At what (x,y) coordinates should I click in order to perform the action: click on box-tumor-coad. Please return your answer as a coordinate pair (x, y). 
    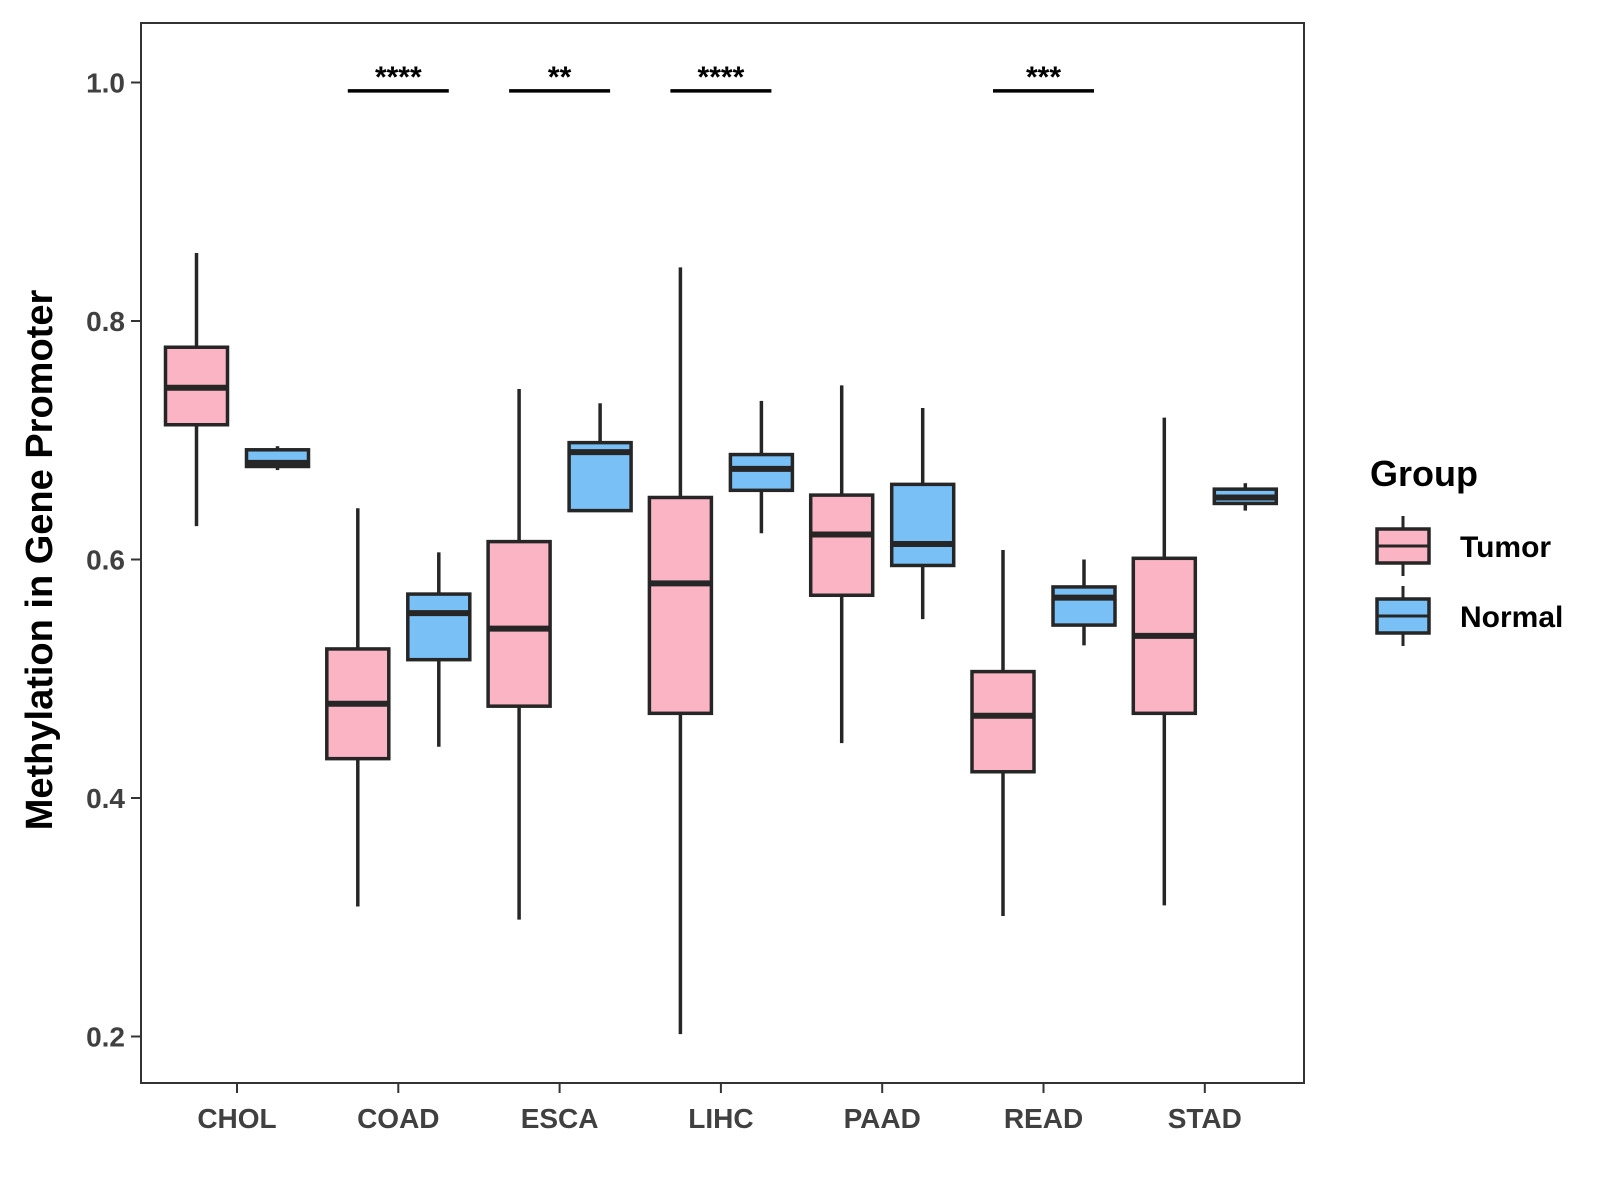
    Looking at the image, I should click on (358, 707).